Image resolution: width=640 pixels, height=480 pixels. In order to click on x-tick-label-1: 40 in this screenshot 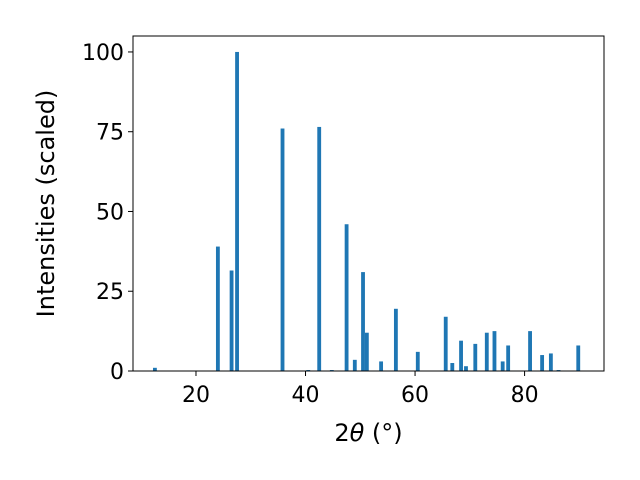, I will do `click(306, 395)`.